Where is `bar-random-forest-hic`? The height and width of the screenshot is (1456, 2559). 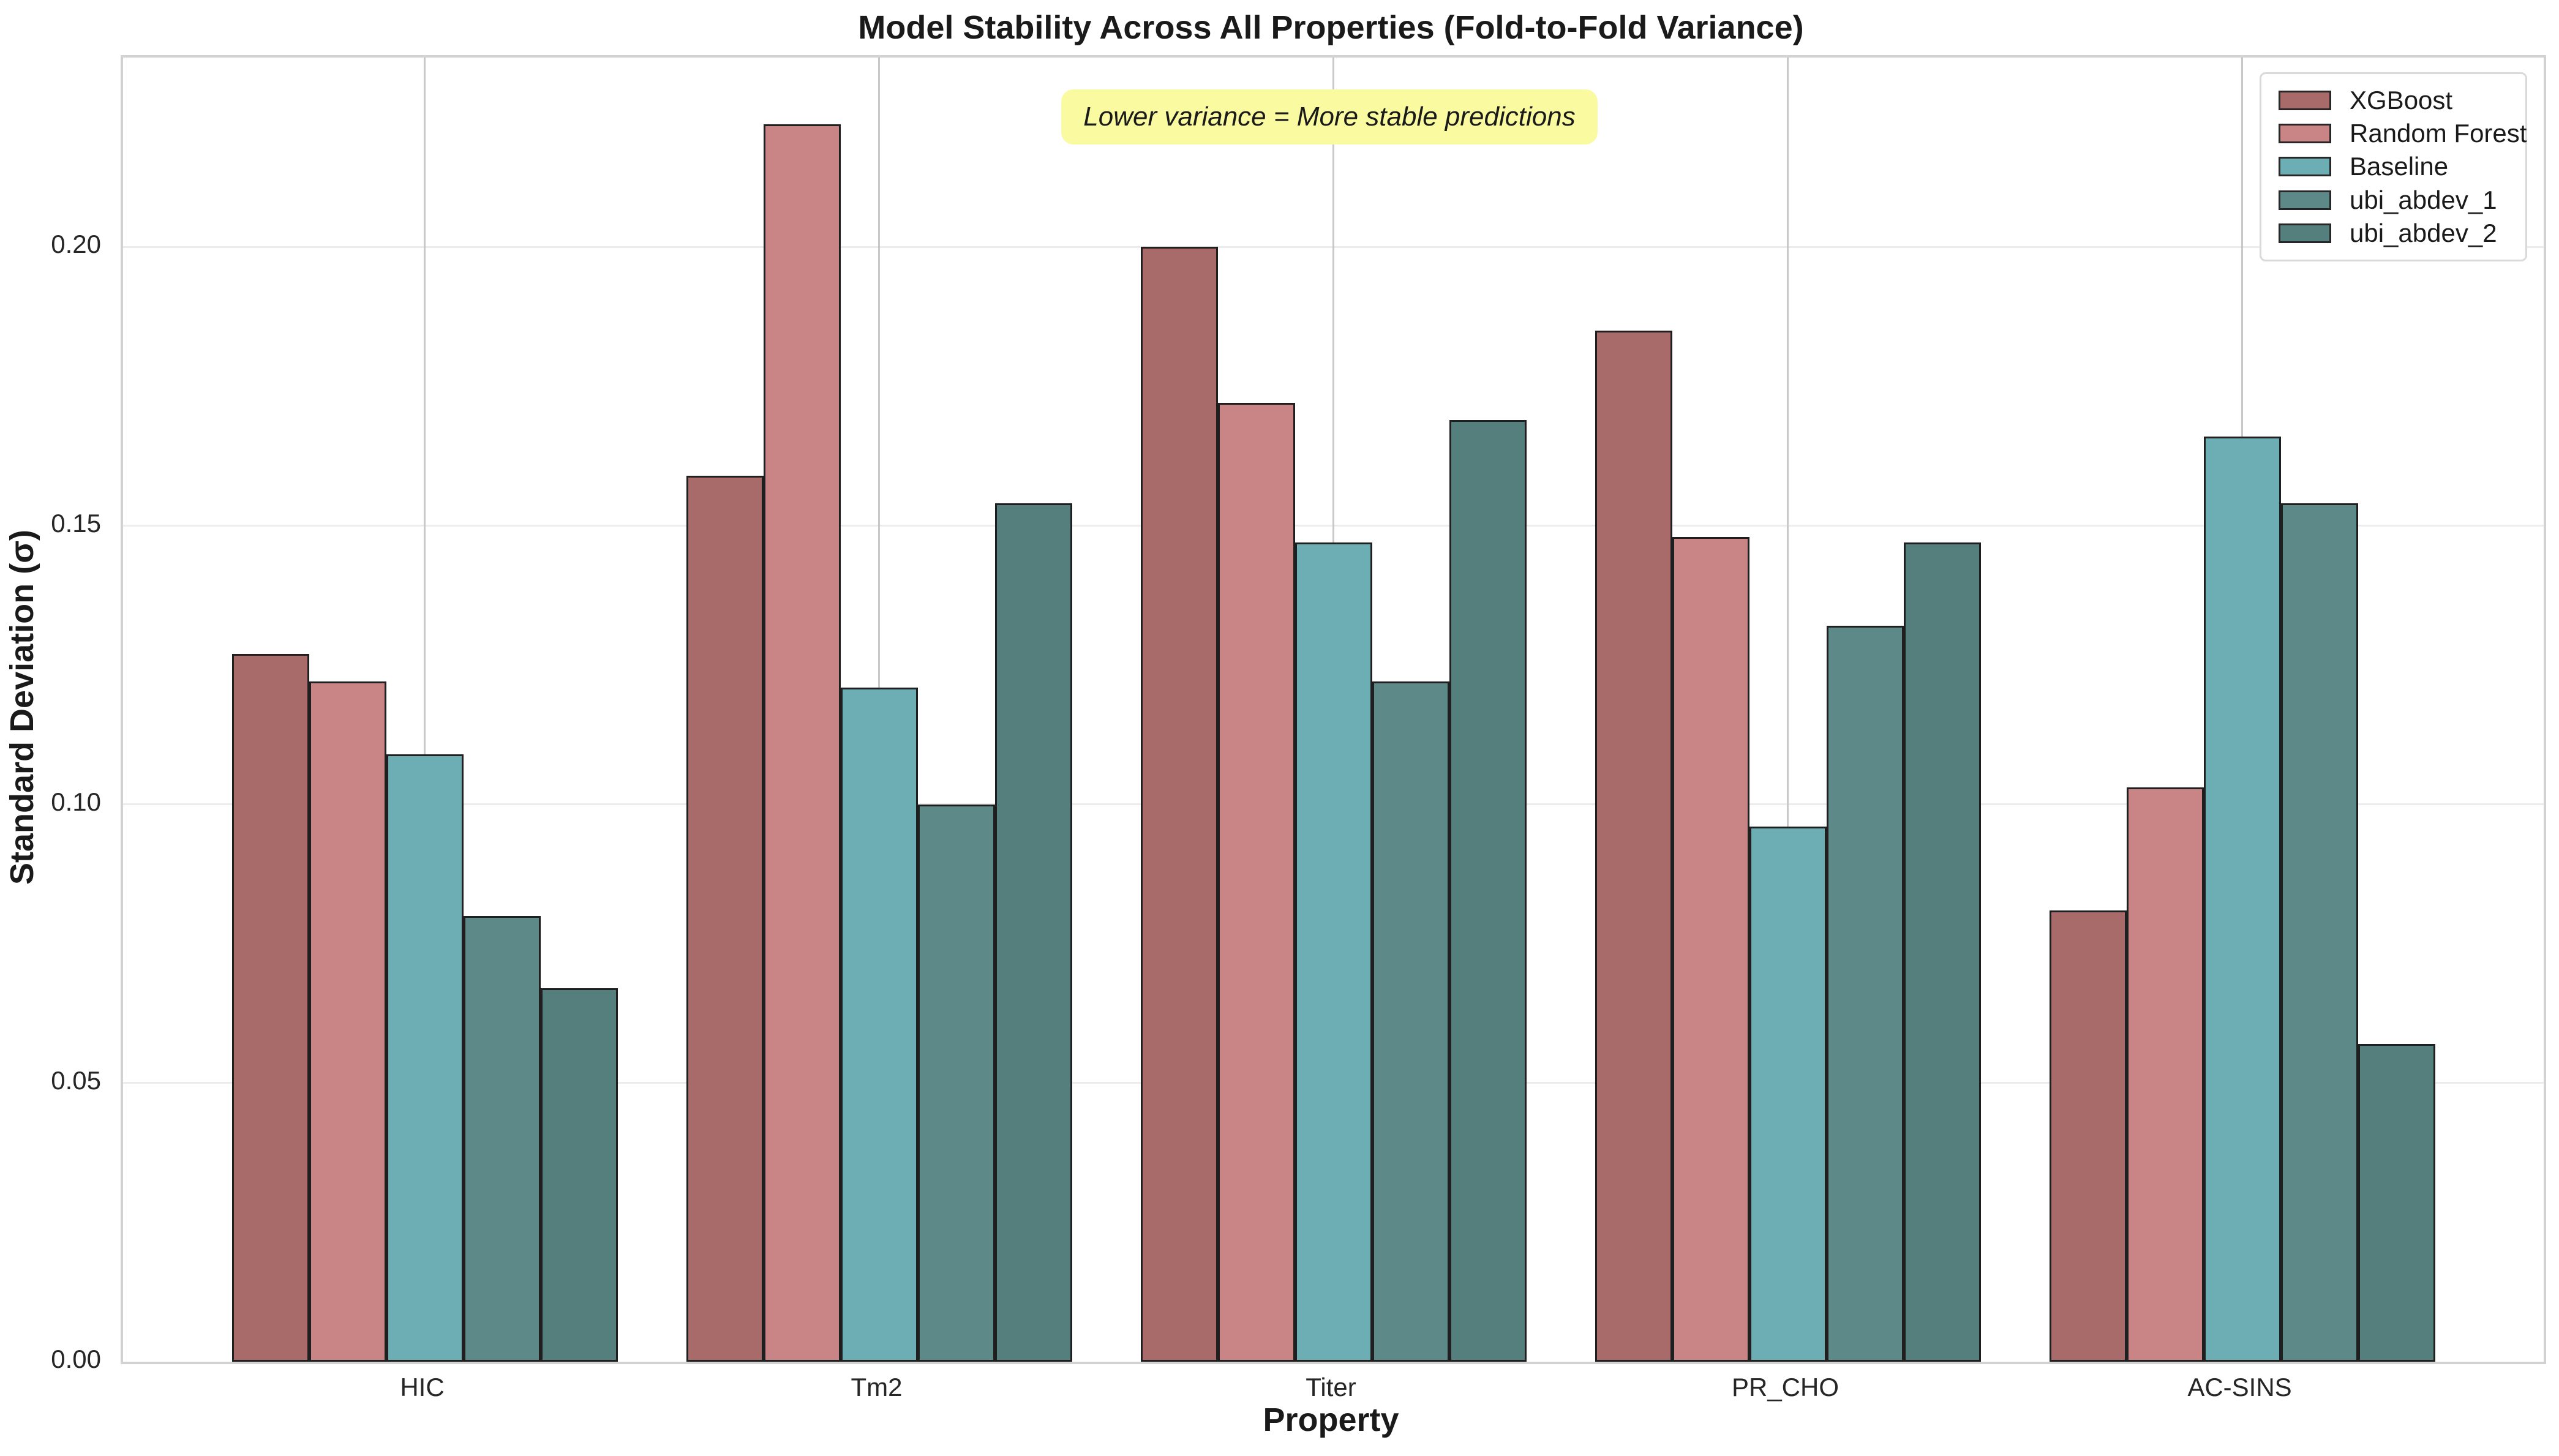
bar-random-forest-hic is located at coordinates (347, 1022).